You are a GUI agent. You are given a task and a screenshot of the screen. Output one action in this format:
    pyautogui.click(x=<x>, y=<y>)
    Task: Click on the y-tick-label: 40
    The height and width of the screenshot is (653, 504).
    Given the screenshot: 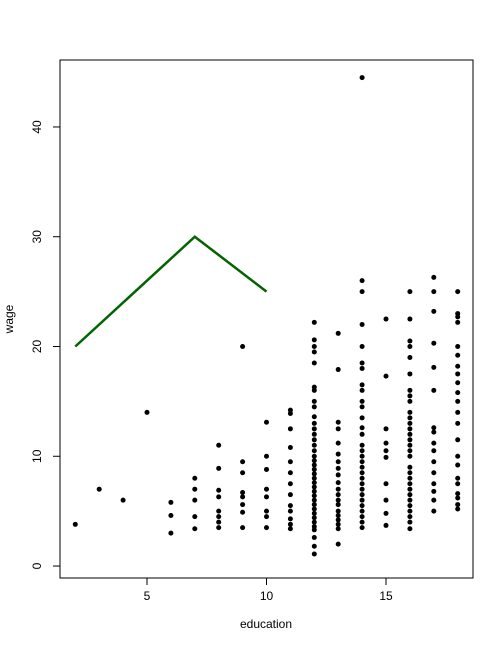 What is the action you would take?
    pyautogui.click(x=37, y=127)
    